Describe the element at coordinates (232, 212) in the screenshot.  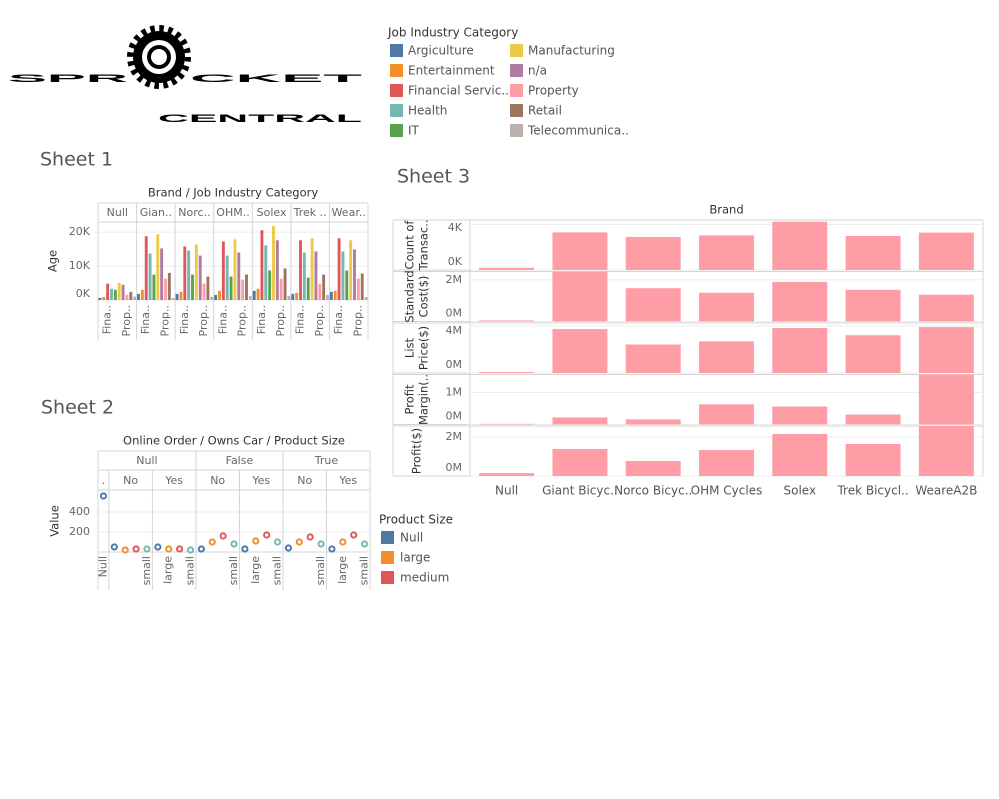
I see `facet-label: OHM..` at that location.